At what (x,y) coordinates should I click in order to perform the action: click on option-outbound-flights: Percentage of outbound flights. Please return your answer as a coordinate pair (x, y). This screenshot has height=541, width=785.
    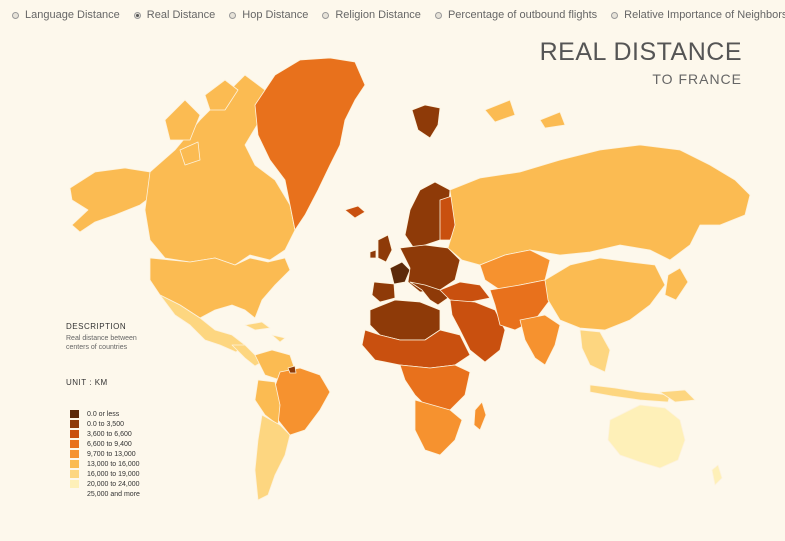
    Looking at the image, I should click on (516, 15).